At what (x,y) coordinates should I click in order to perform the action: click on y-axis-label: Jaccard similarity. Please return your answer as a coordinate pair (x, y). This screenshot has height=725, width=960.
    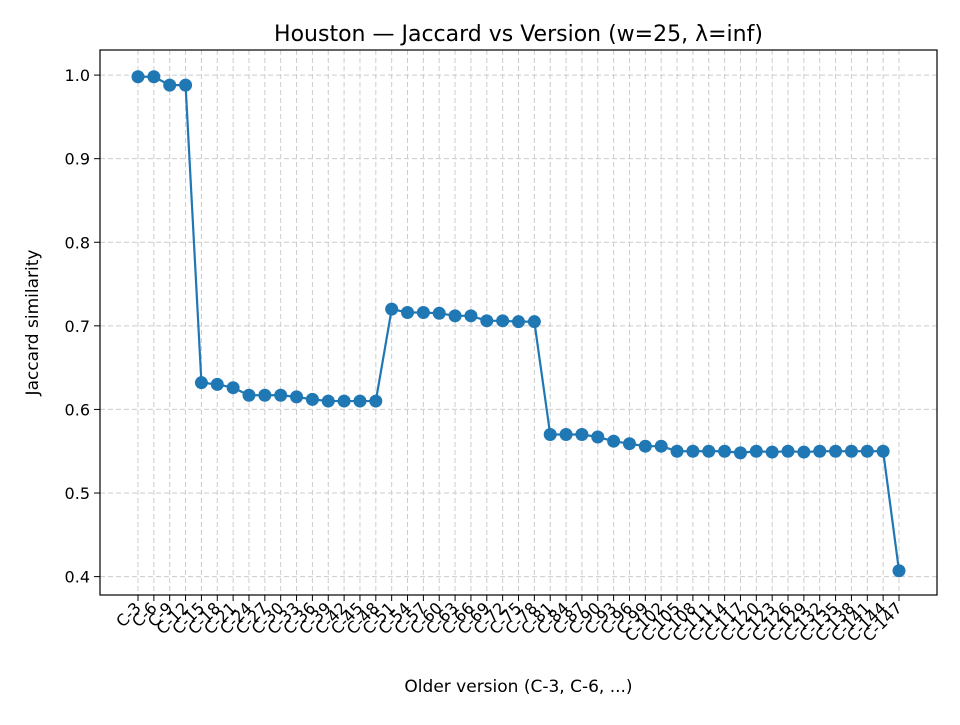
    Looking at the image, I should click on (33, 323).